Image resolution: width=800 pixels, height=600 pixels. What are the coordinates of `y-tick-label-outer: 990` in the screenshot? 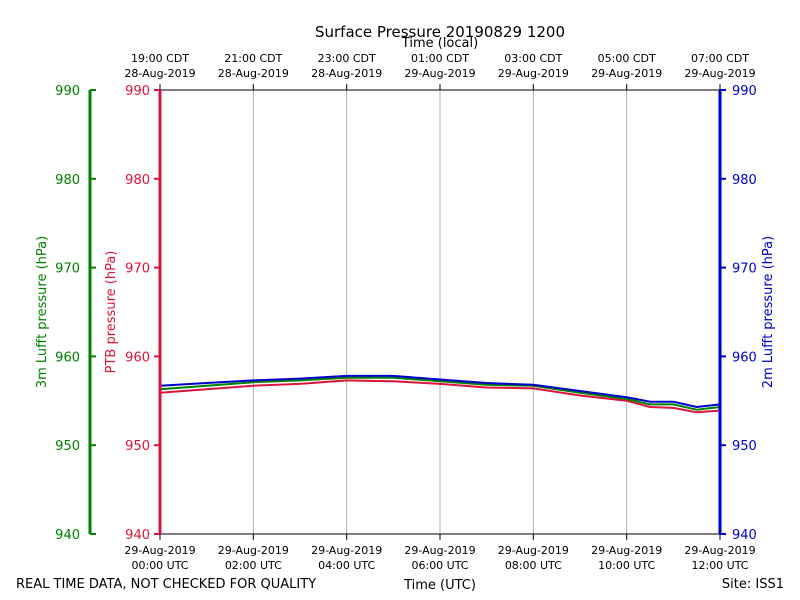 It's located at (67, 91).